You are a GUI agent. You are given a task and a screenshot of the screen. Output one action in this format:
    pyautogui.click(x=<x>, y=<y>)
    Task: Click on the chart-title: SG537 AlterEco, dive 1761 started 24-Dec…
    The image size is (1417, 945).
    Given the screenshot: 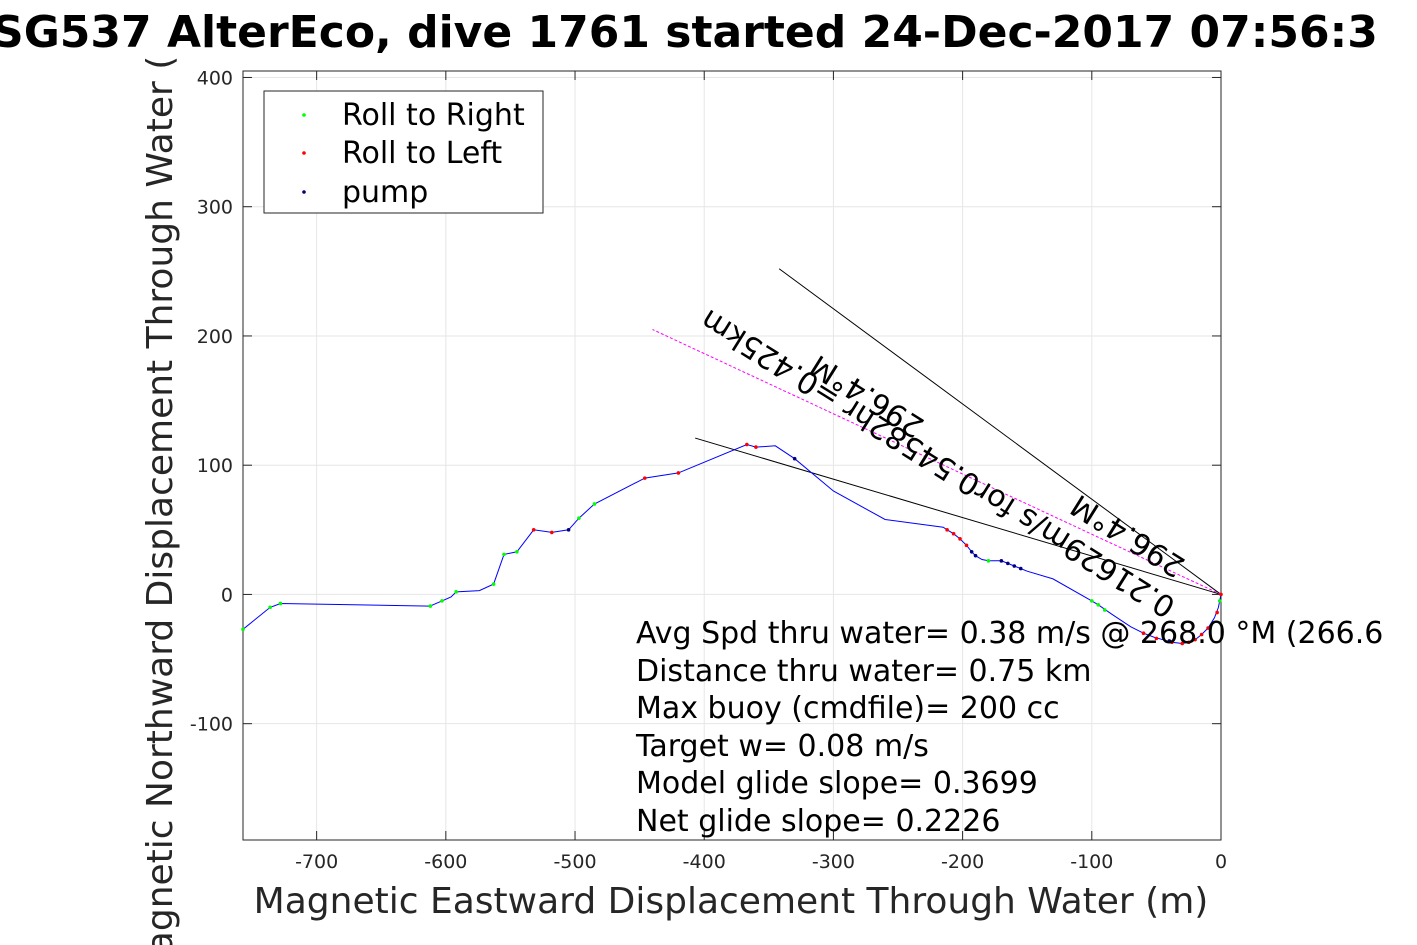 What is the action you would take?
    pyautogui.click(x=689, y=32)
    